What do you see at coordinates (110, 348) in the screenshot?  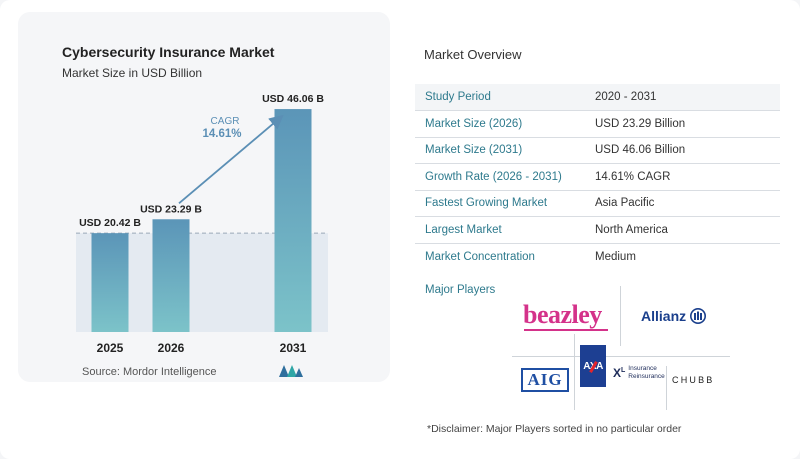 I see `x-tick-2025: 2025` at bounding box center [110, 348].